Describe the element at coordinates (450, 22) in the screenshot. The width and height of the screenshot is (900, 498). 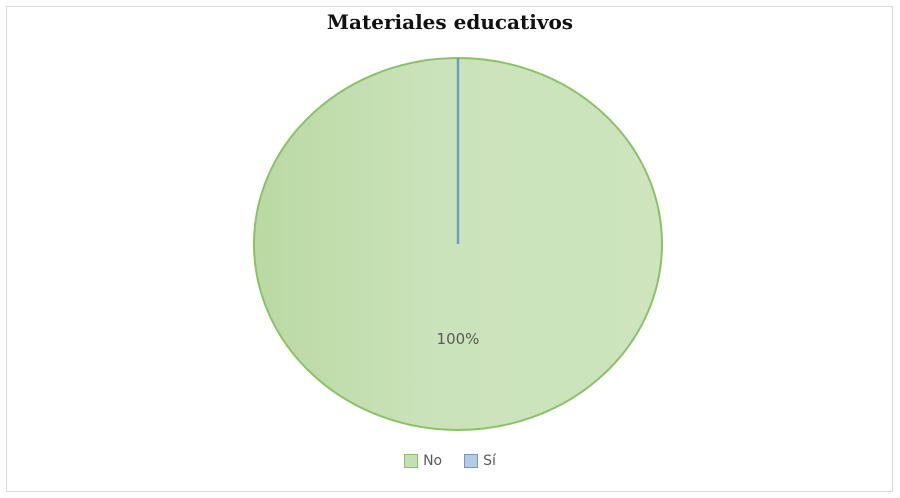
I see `chart-title: Materiales educativos` at that location.